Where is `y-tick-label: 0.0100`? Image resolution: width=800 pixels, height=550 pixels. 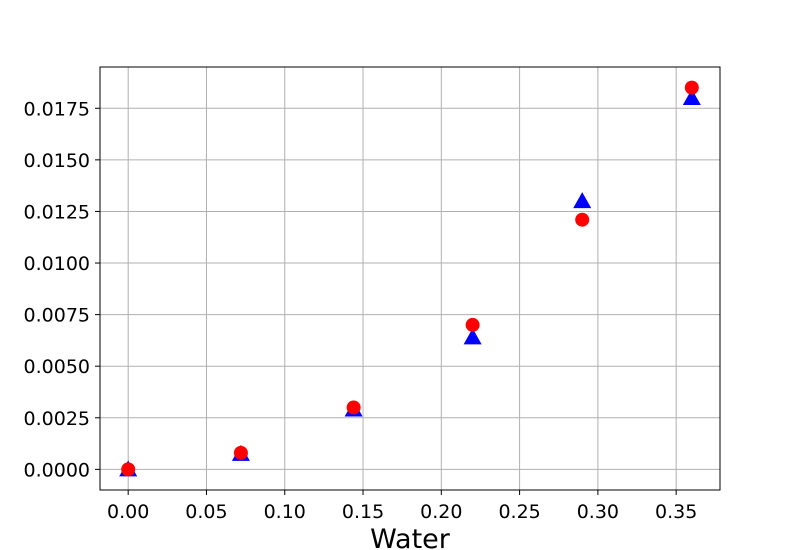 y-tick-label: 0.0100 is located at coordinates (57, 264).